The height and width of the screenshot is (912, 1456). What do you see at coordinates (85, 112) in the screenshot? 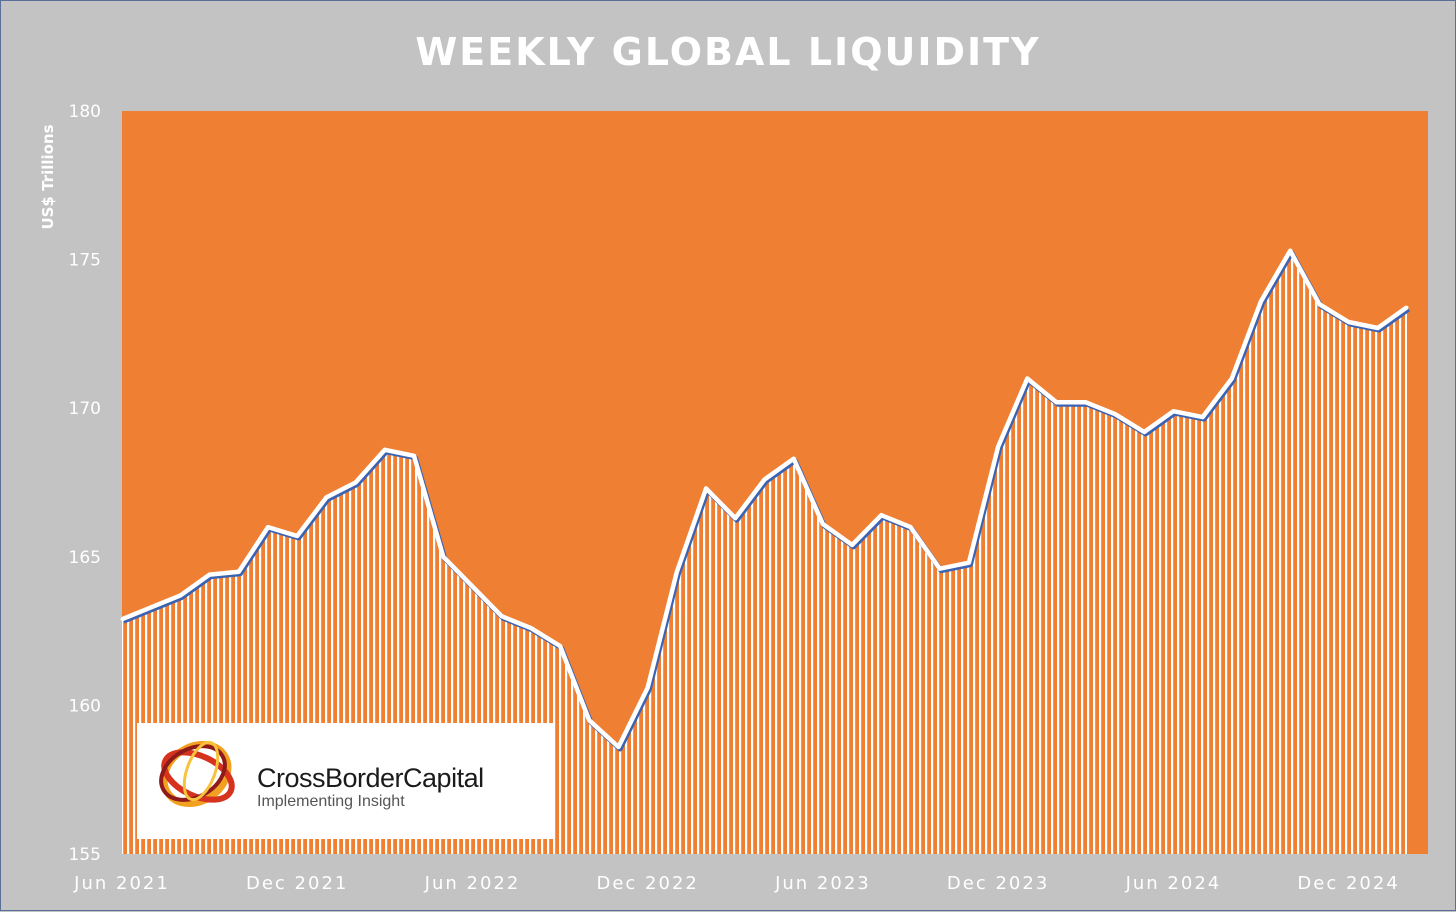
I see `y-tick-label: 180` at bounding box center [85, 112].